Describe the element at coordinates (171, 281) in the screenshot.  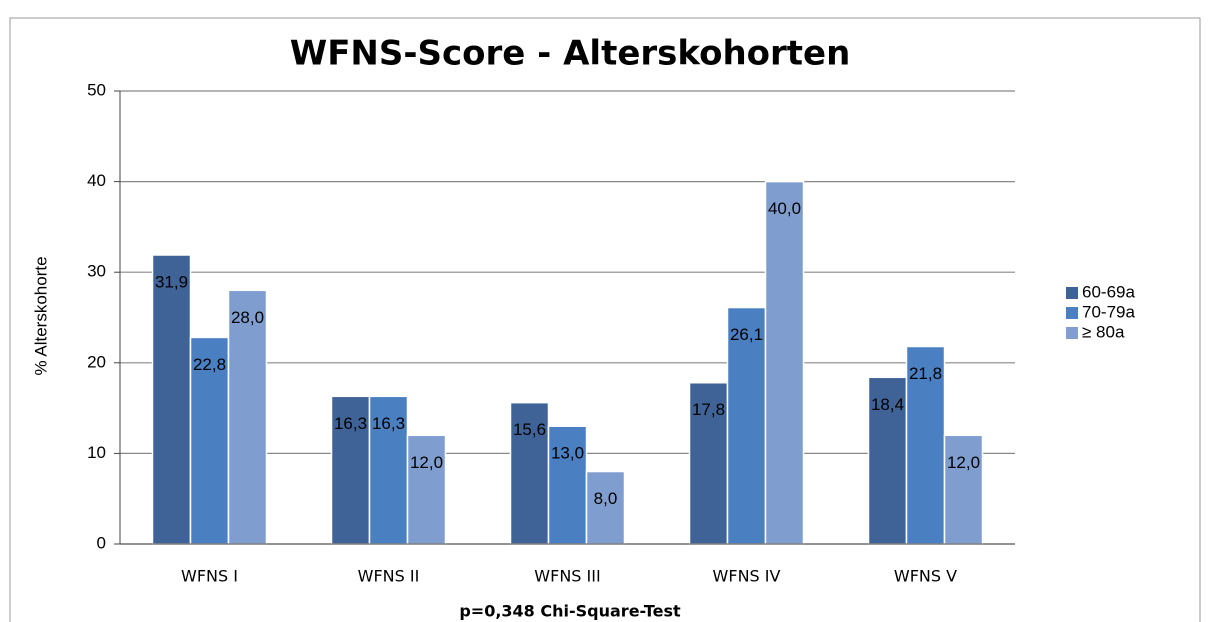
I see `value-label: 31,9` at that location.